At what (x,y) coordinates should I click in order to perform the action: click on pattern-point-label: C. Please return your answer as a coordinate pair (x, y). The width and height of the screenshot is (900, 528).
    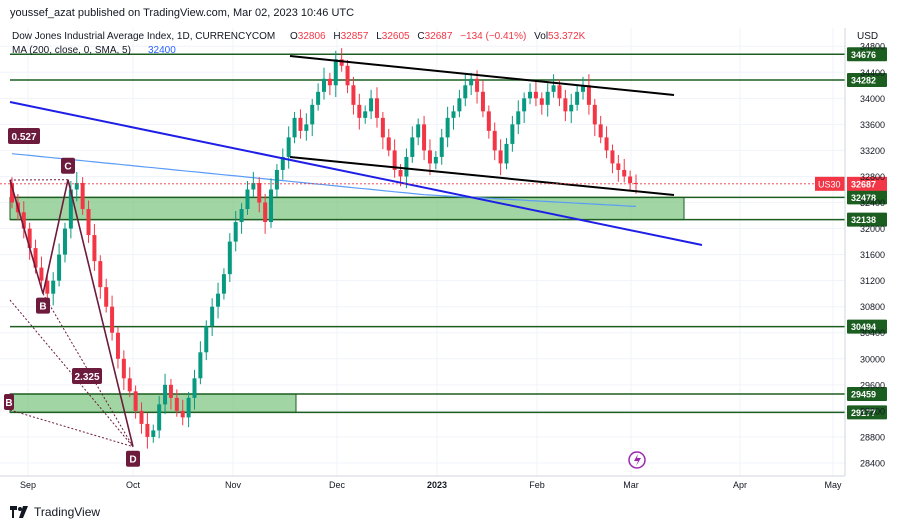
    Looking at the image, I should click on (67, 167).